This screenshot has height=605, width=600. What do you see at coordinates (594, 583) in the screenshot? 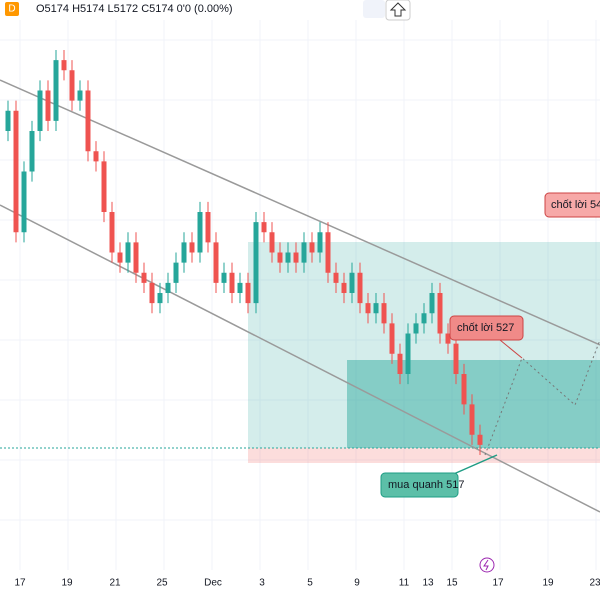
I see `x-tick-label: 23` at bounding box center [594, 583].